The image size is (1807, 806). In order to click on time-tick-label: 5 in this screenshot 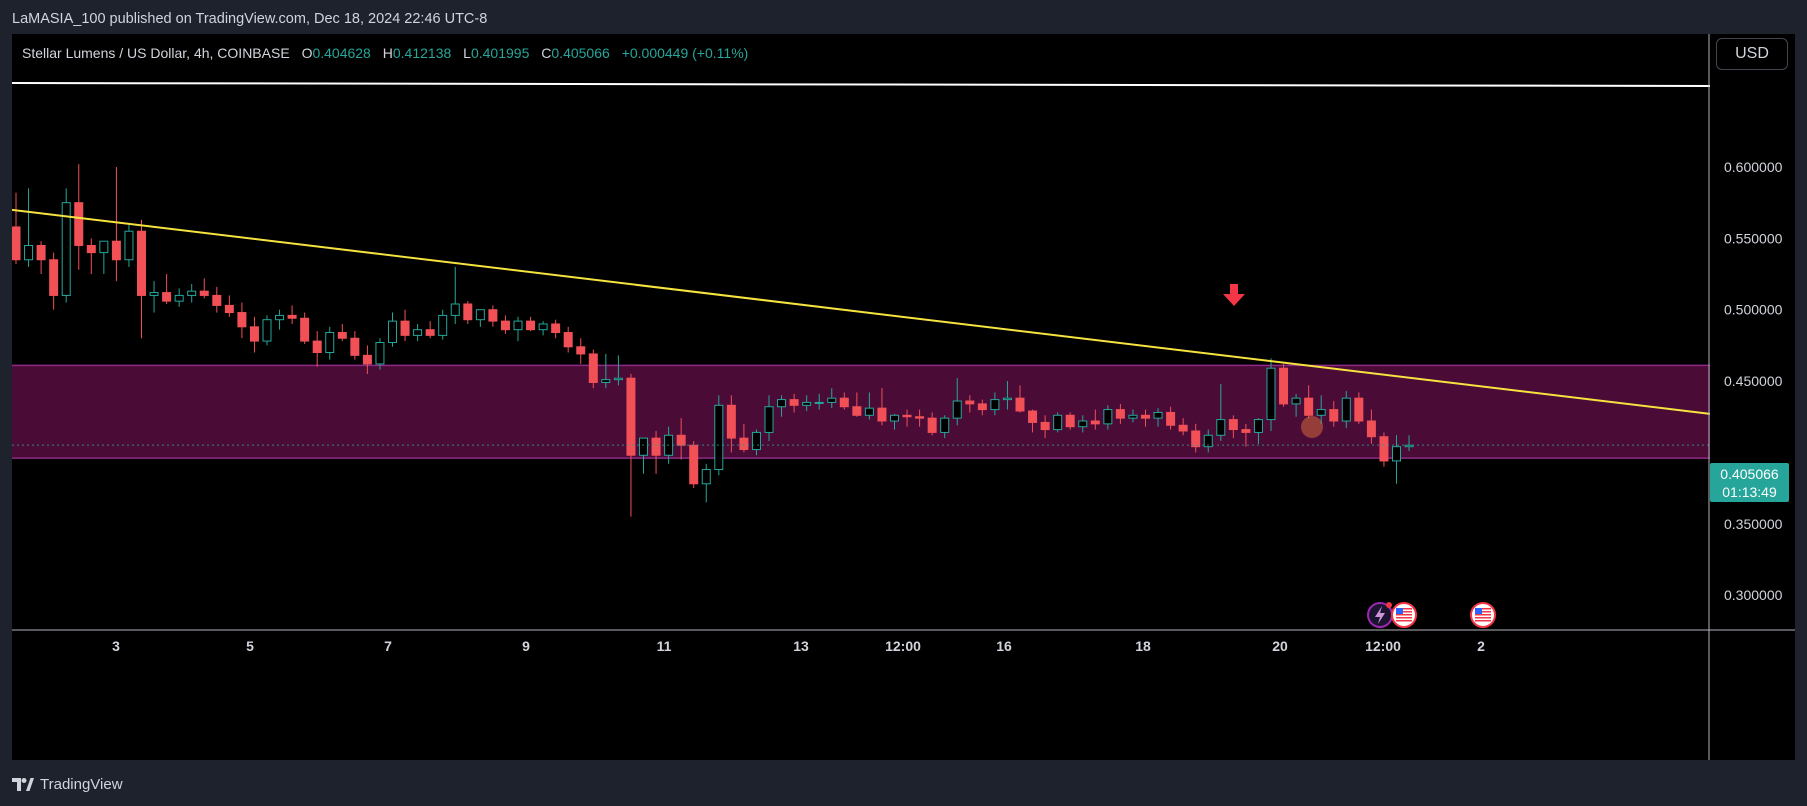, I will do `click(250, 646)`.